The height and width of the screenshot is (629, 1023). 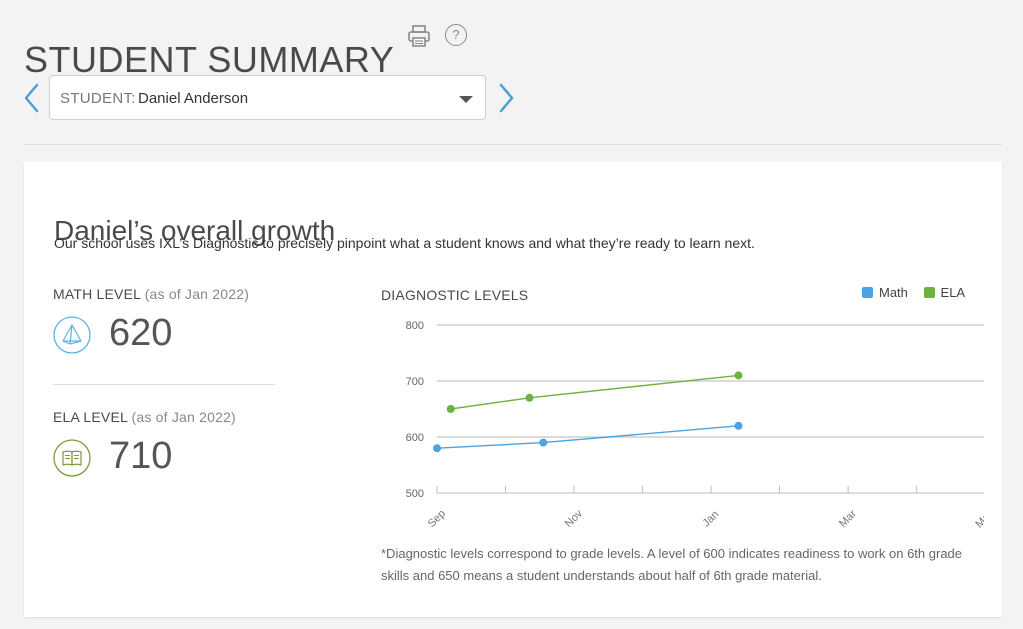 I want to click on next-student-arrow, so click(x=506, y=98).